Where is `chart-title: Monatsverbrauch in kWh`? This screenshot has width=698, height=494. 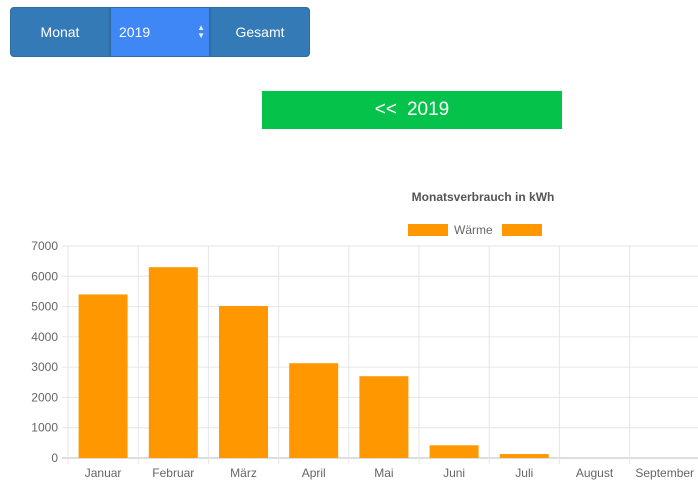
chart-title: Monatsverbrauch in kWh is located at coordinates (483, 197).